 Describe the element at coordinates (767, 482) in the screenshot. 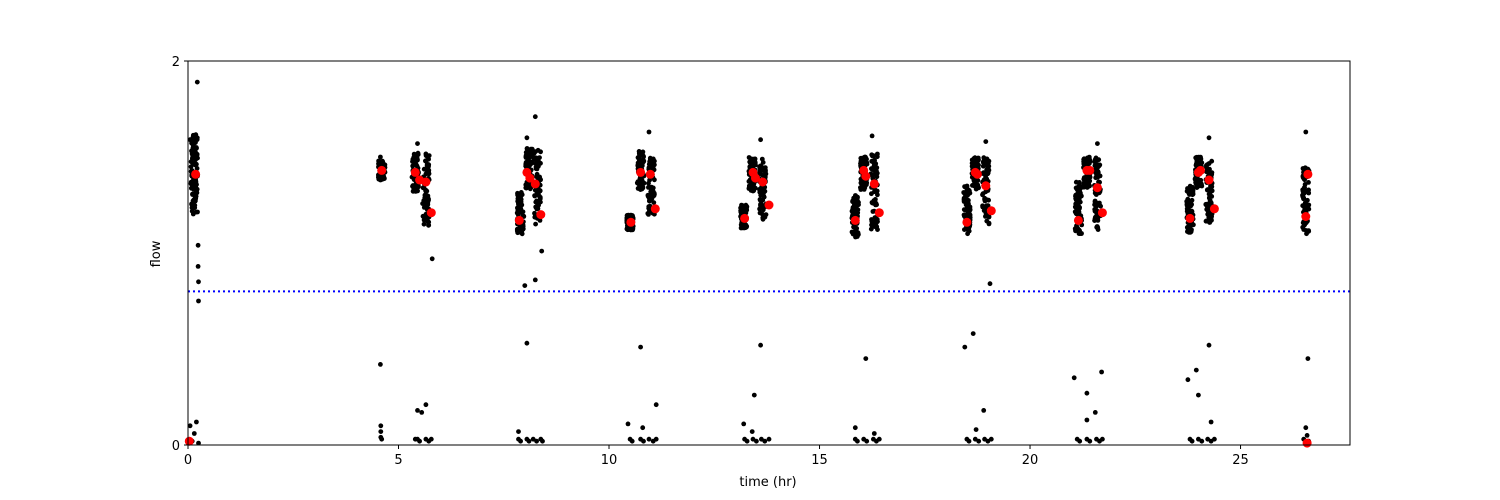

I see `x-axis-label: time (hr)` at that location.